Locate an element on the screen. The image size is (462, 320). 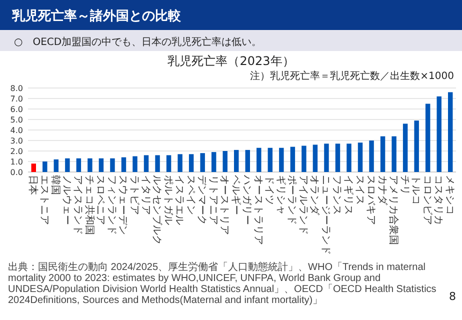
x-tick-label: コスタリカ is located at coordinates (438, 200).